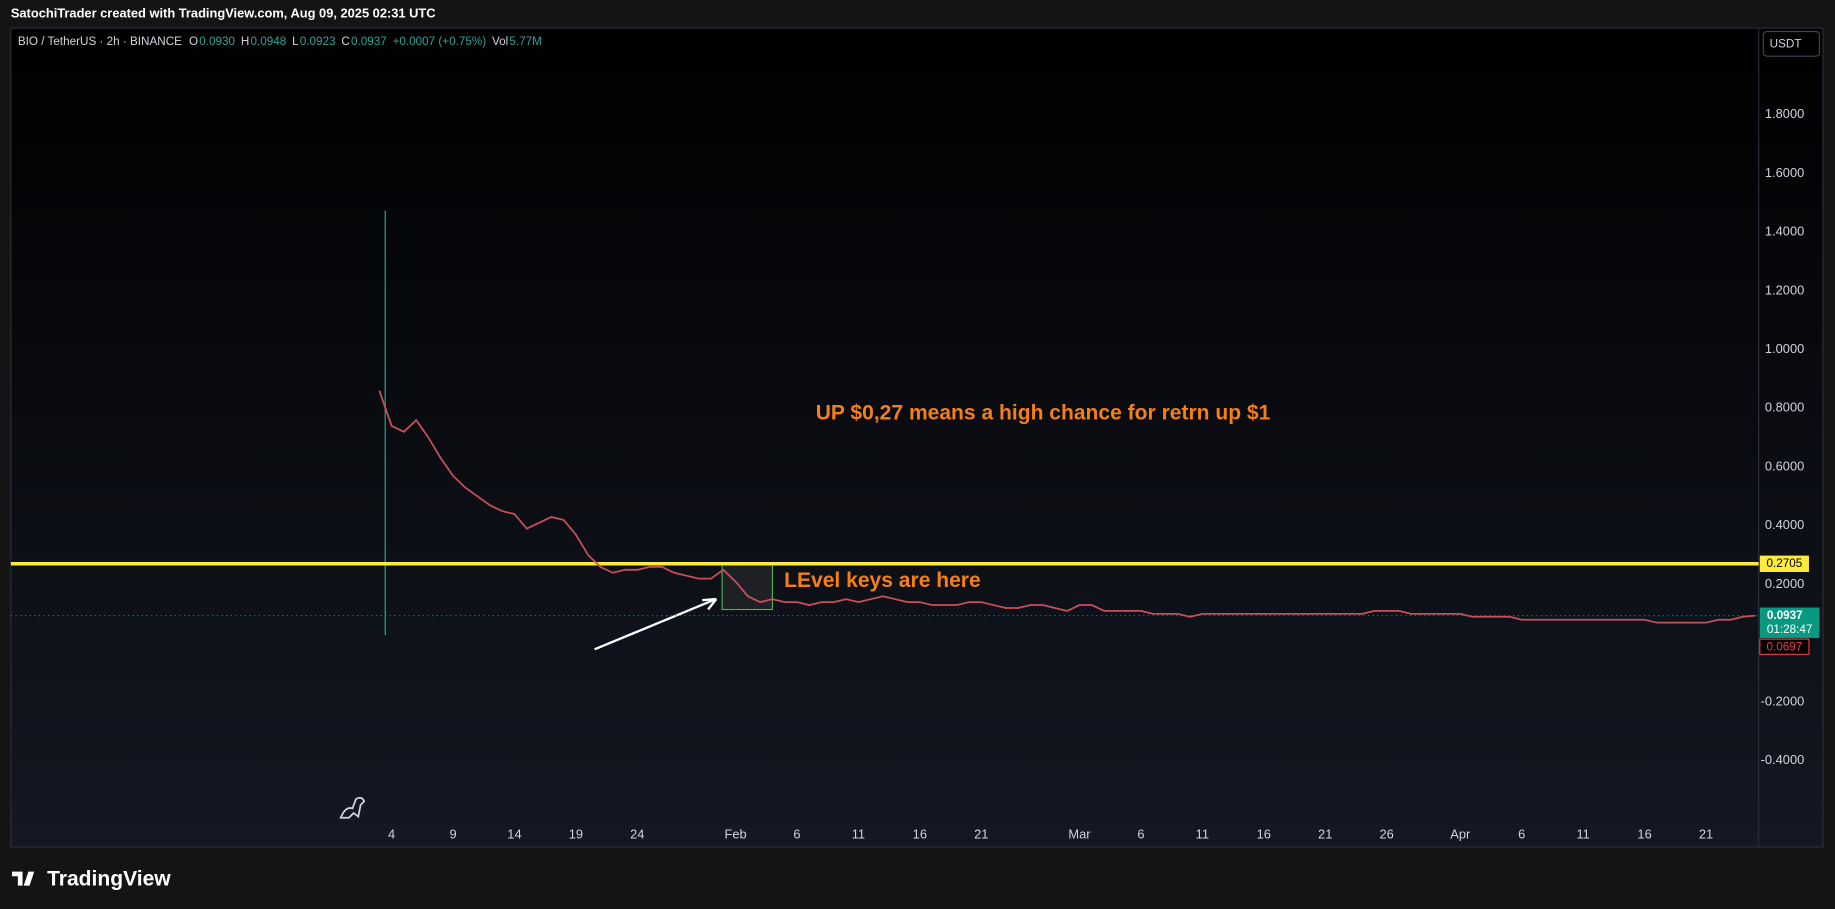 This screenshot has height=909, width=1835. Describe the element at coordinates (735, 834) in the screenshot. I see `x-tick-label: Feb` at that location.